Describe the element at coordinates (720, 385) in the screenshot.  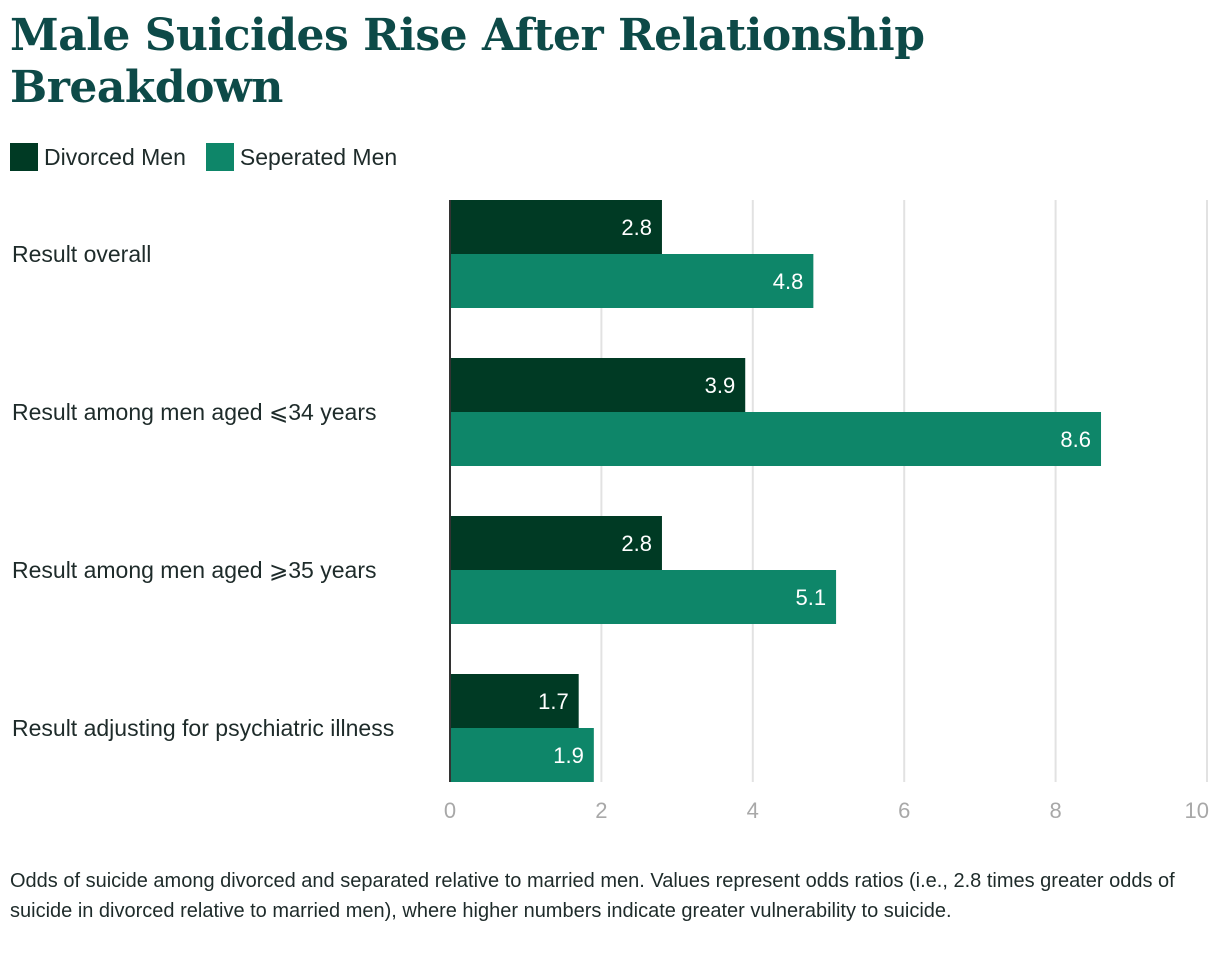
I see `bar-label-divorced-1: 3.9` at that location.